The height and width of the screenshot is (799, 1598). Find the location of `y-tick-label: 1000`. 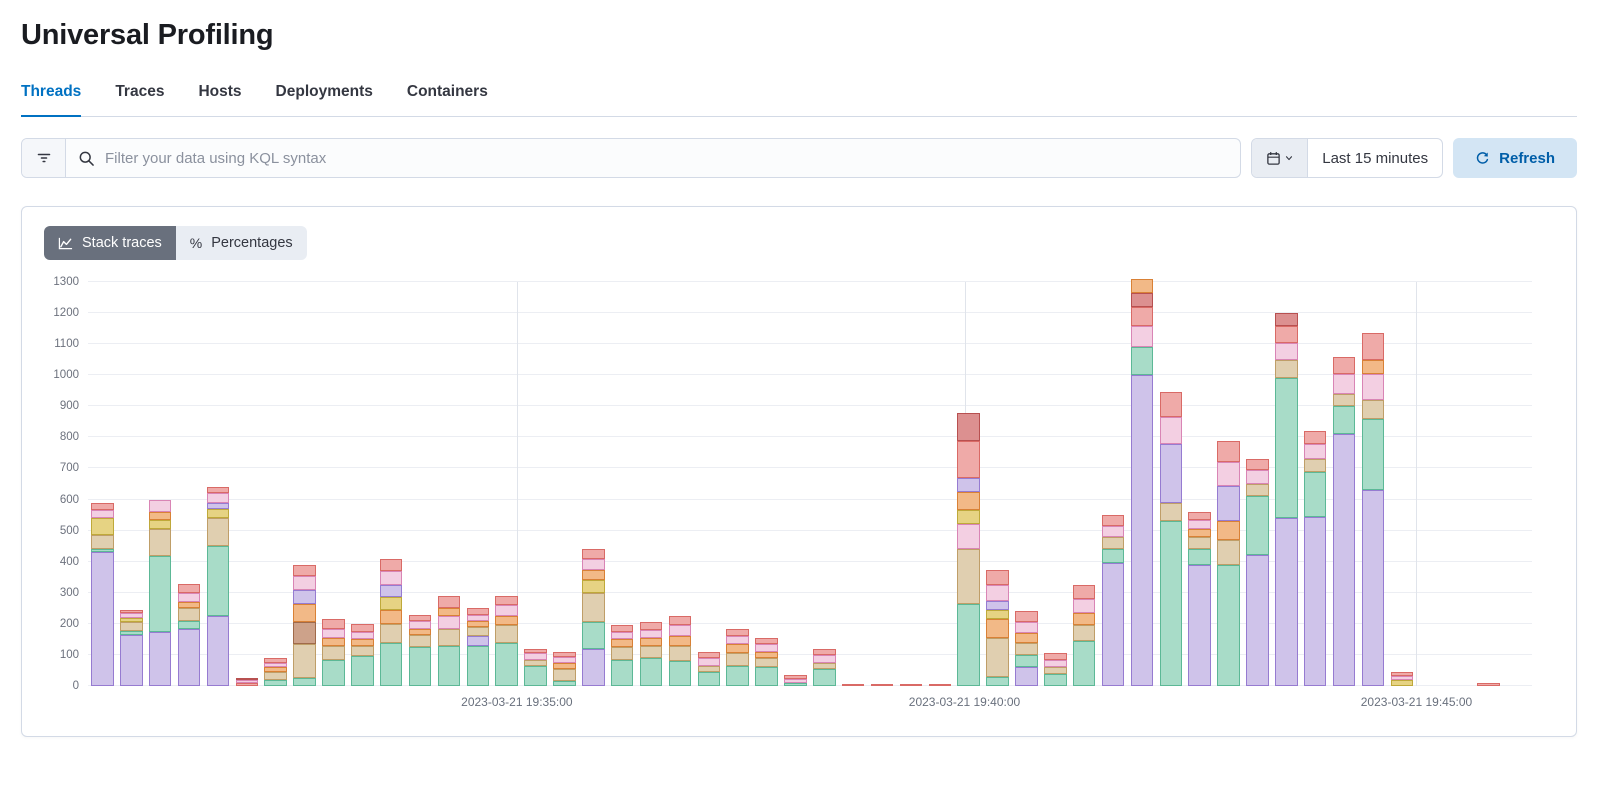

y-tick-label: 1000 is located at coordinates (66, 375).